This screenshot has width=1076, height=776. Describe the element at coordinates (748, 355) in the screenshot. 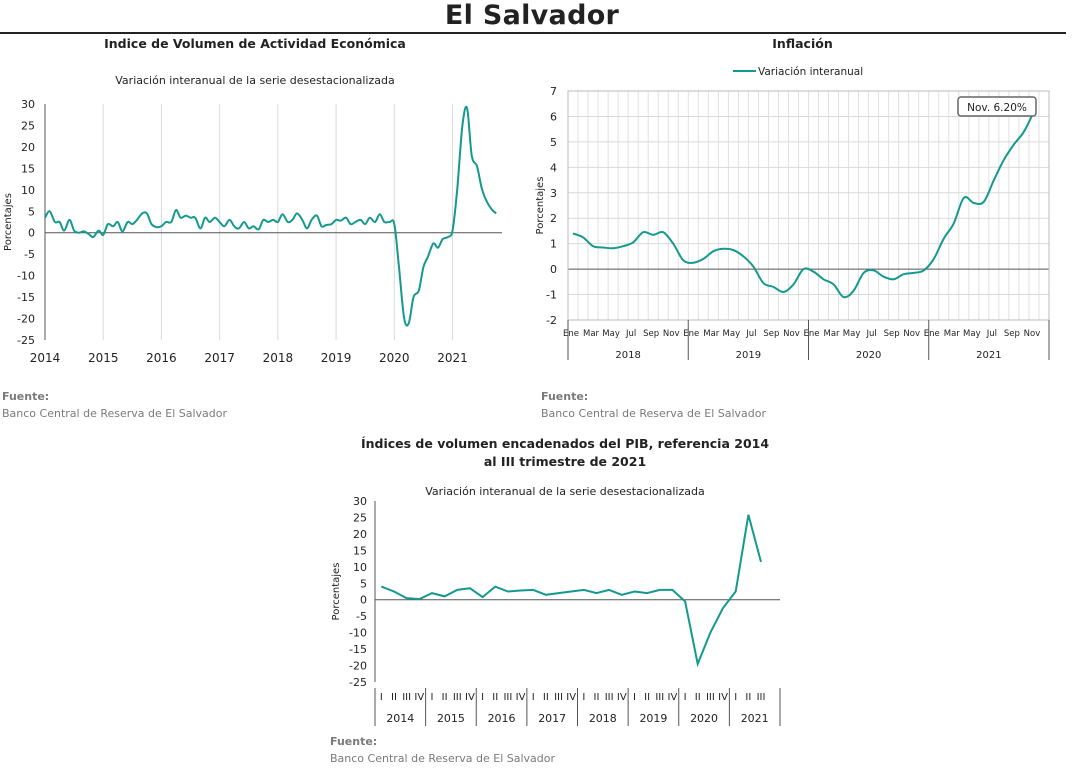

I see `inflation-year-label: 2019` at that location.